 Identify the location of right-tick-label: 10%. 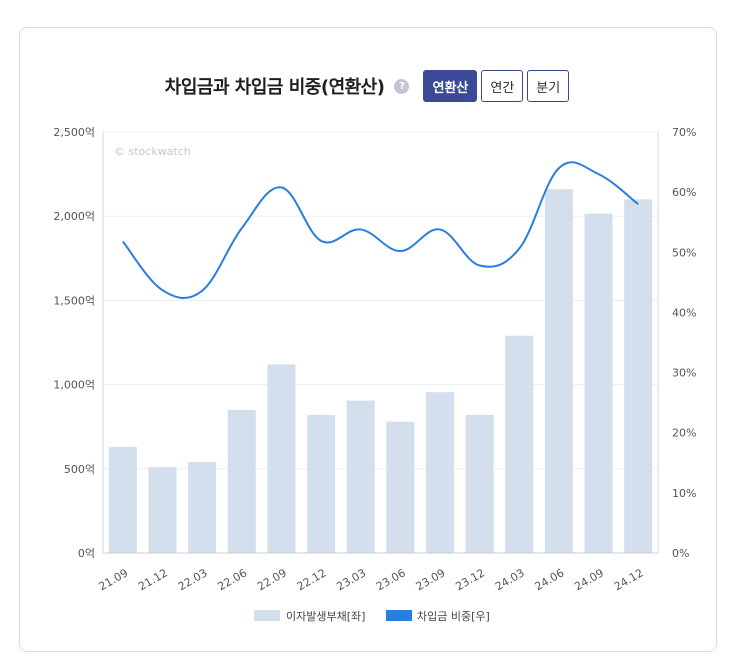
(684, 493).